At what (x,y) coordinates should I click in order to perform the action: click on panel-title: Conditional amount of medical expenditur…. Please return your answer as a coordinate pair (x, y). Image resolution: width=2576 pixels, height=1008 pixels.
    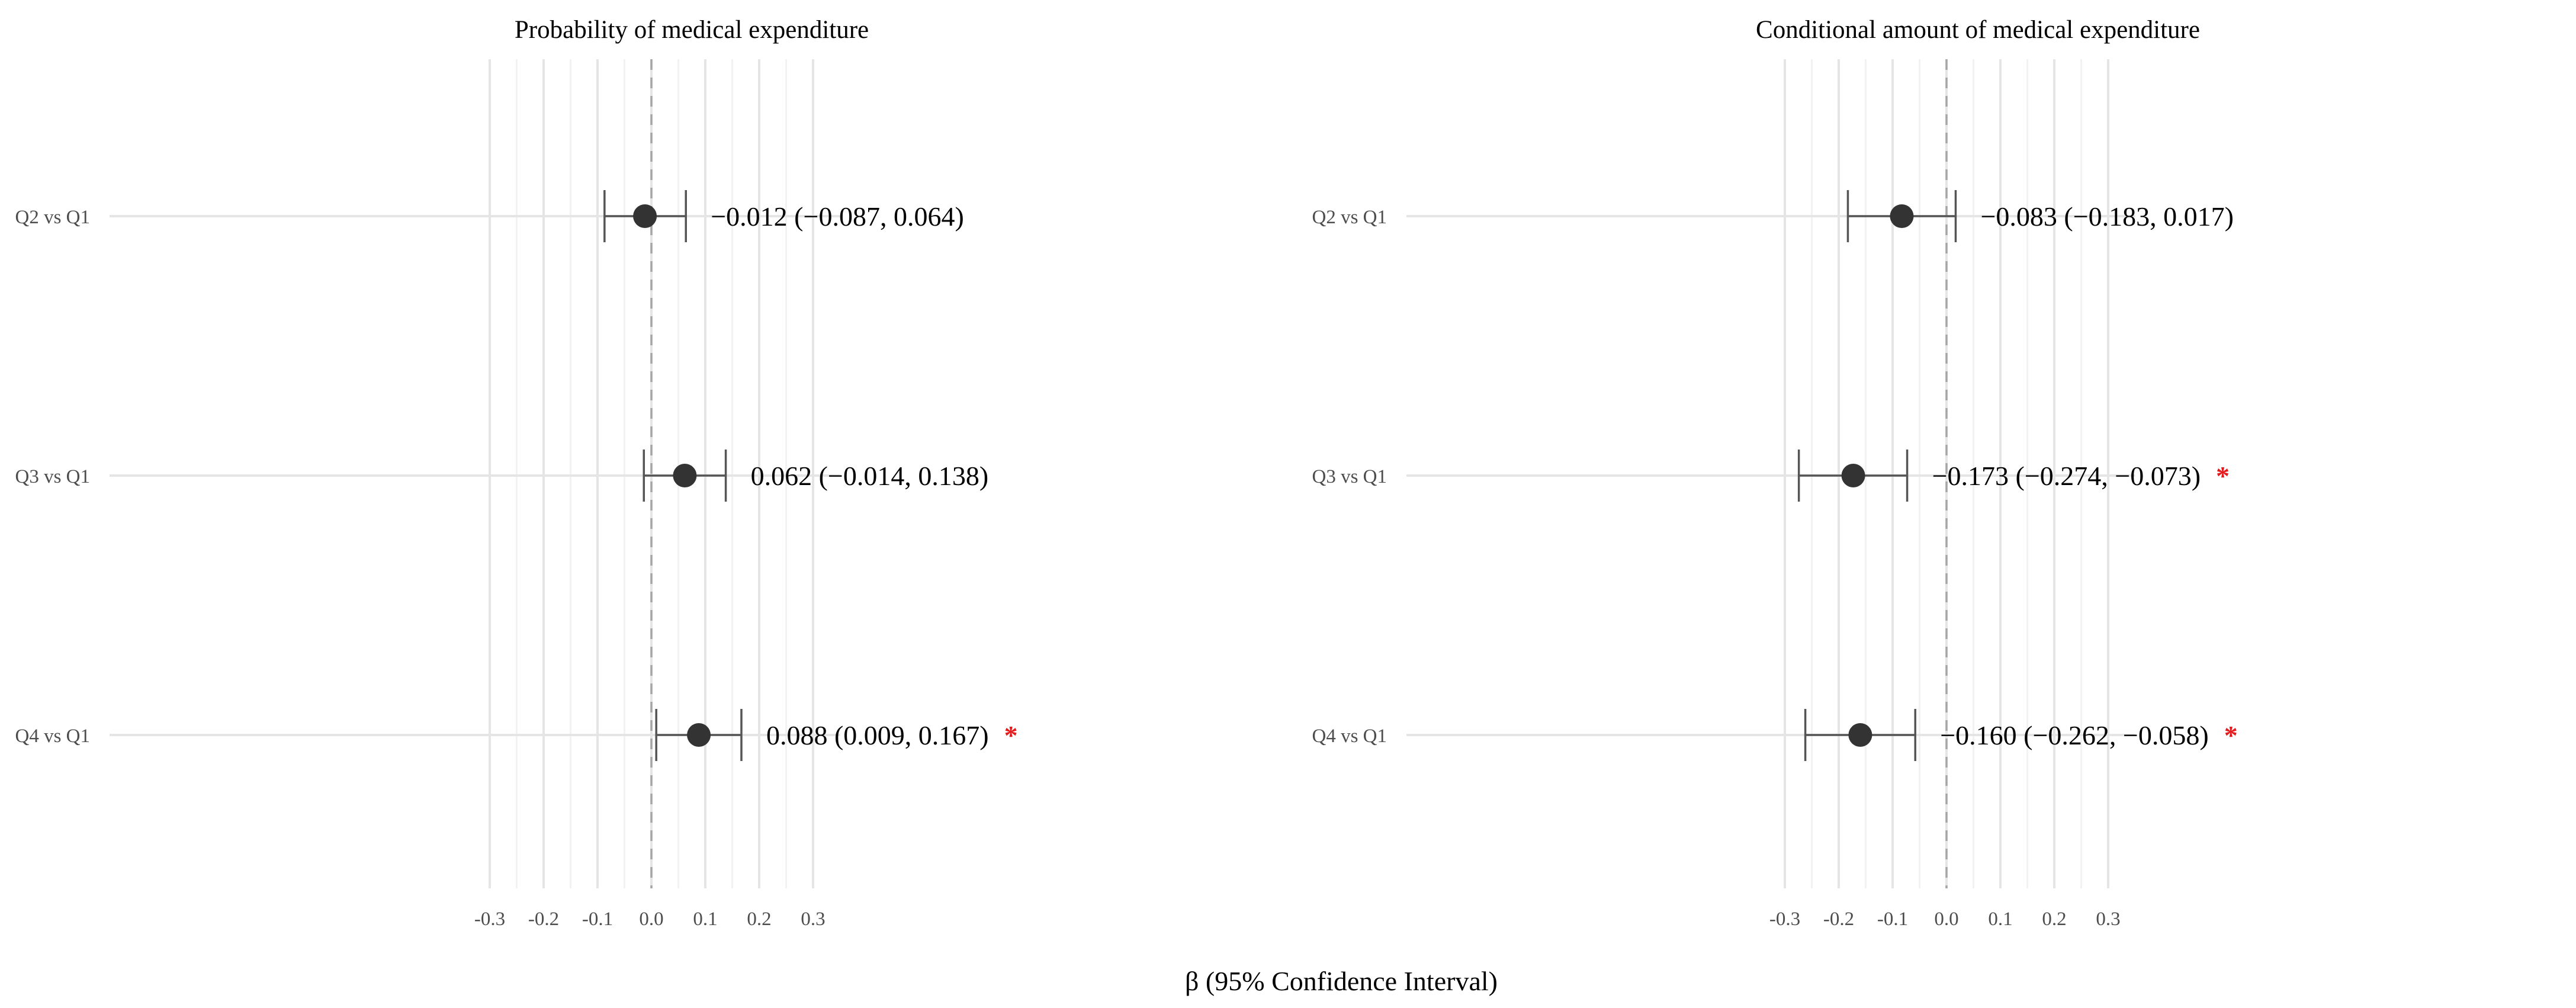
    Looking at the image, I should click on (1978, 30).